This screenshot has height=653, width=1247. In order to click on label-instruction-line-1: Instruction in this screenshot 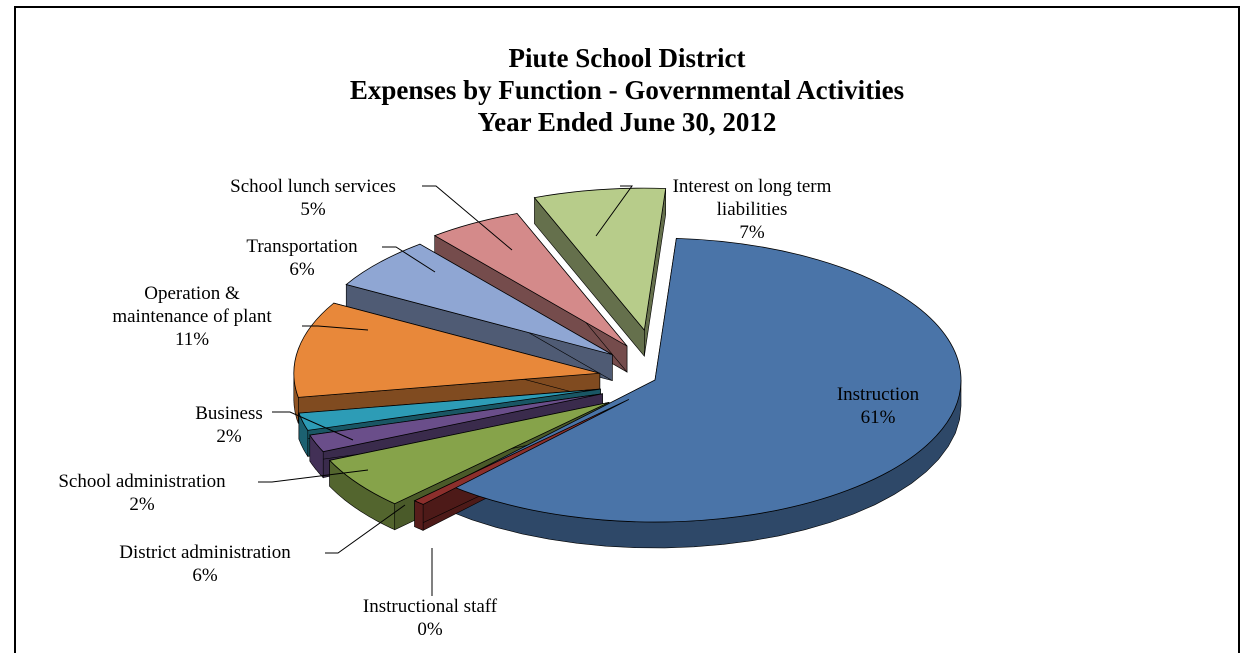, I will do `click(878, 394)`.